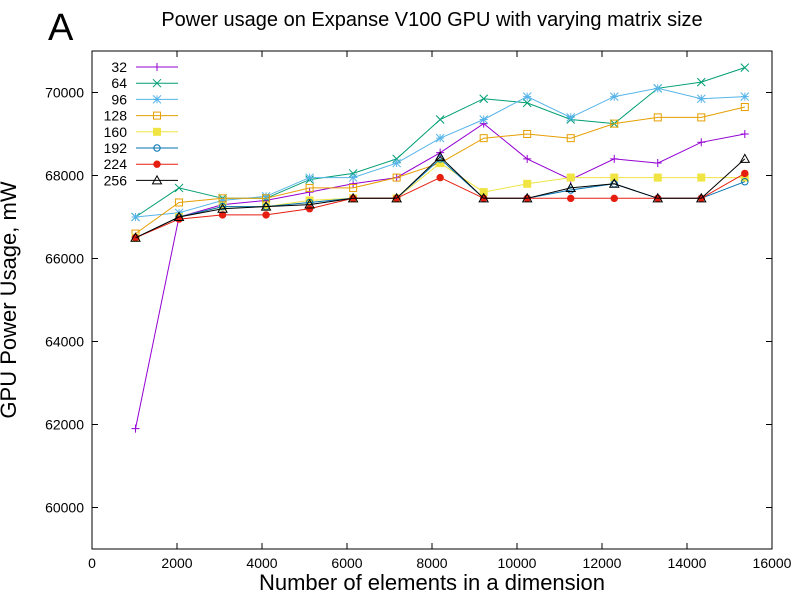  I want to click on x-tick-label: 12000, so click(602, 563).